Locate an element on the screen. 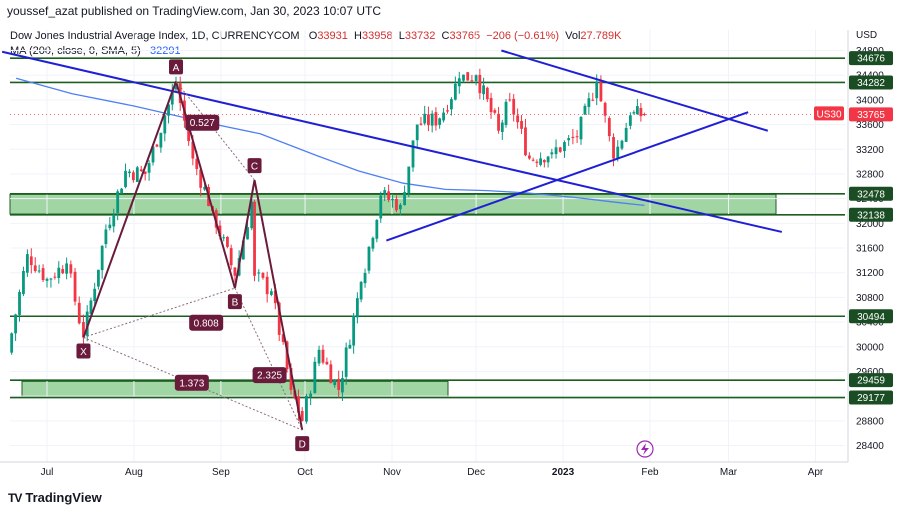 Image resolution: width=900 pixels, height=515 pixels. last-price-badge is located at coordinates (871, 114).